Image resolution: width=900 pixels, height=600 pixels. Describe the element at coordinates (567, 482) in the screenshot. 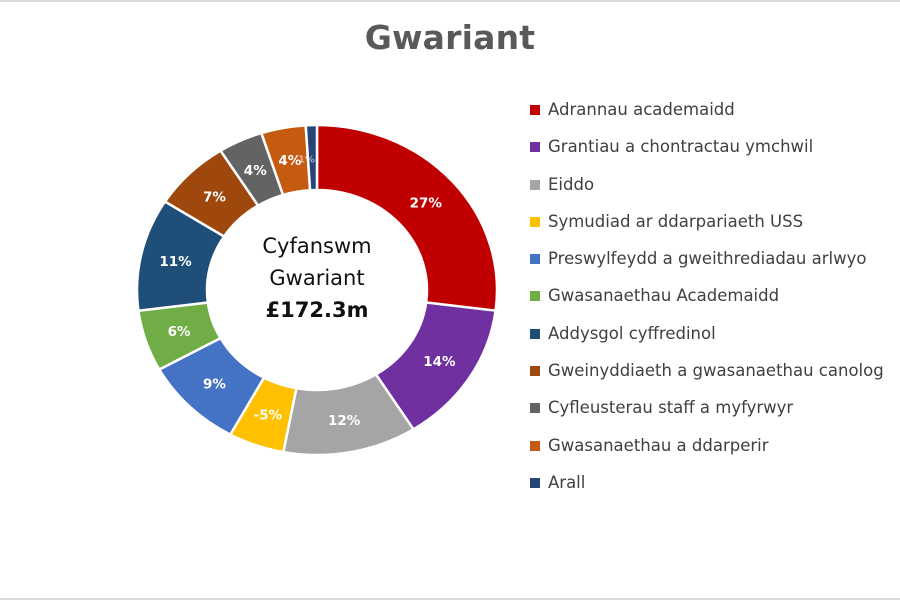

I see `legend-label: Arall` at that location.